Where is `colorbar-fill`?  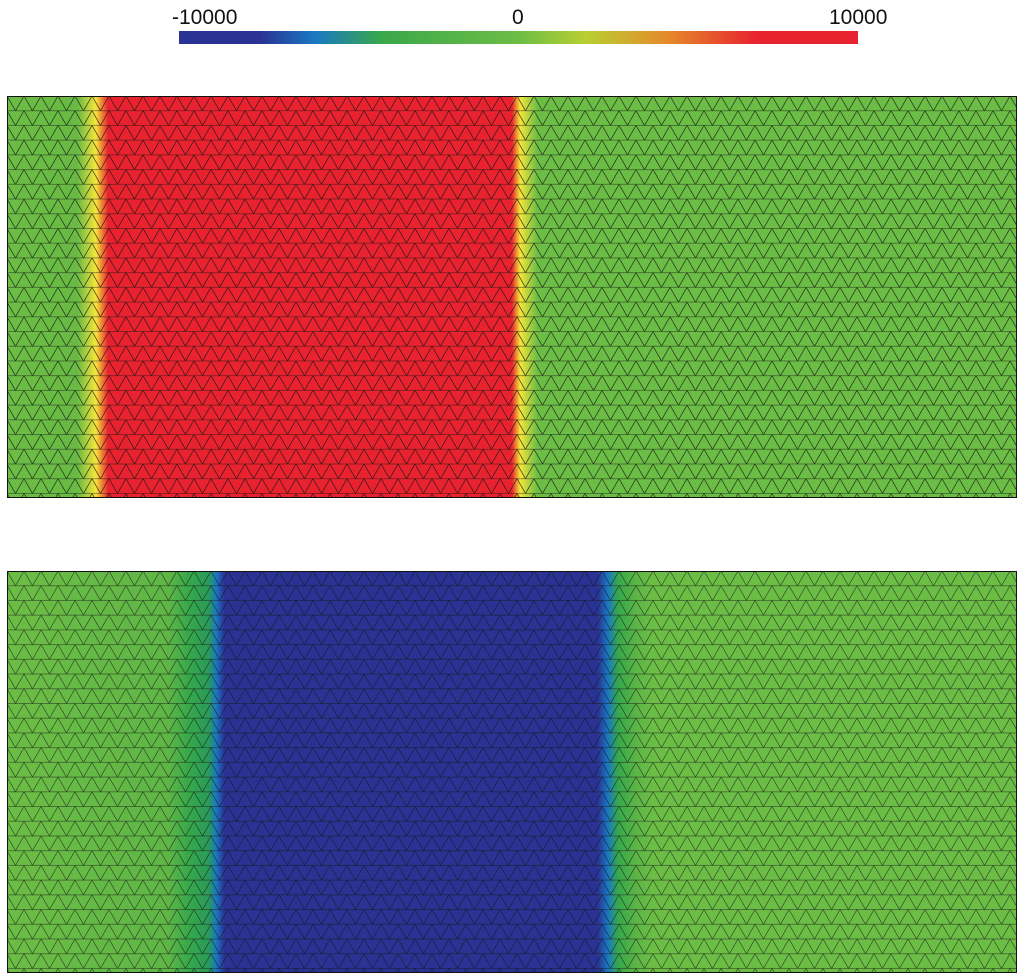
colorbar-fill is located at coordinates (518, 37).